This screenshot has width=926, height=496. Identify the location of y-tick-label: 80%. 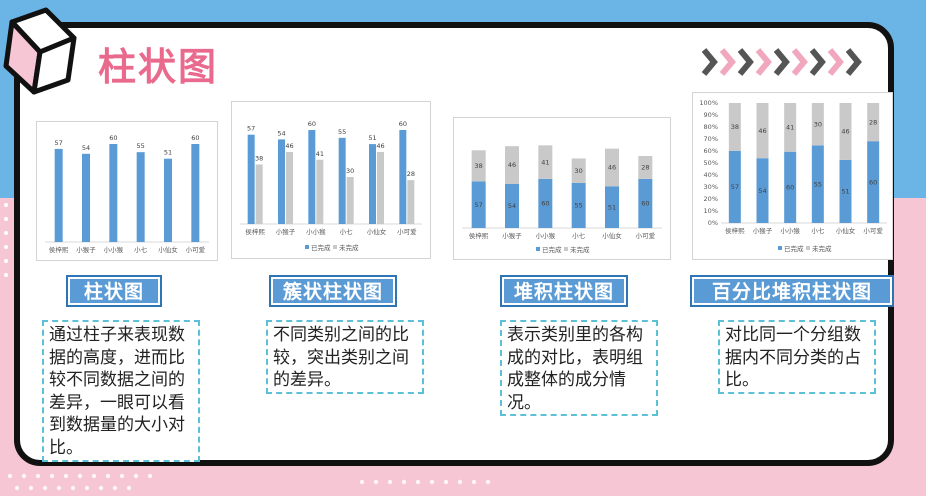
(711, 127).